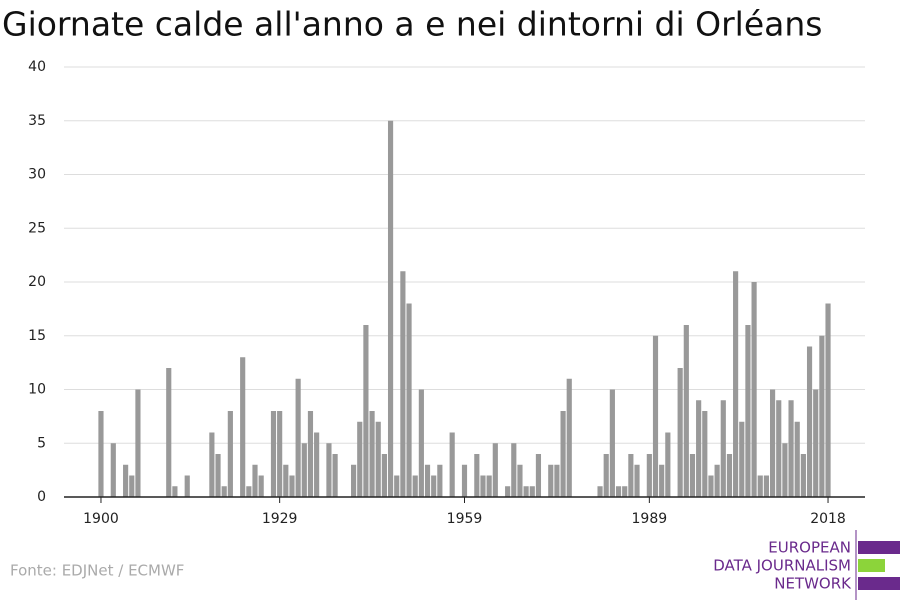 The width and height of the screenshot is (900, 604). What do you see at coordinates (97, 571) in the screenshot?
I see `source: Fonte: EDJNet / ECMWF` at bounding box center [97, 571].